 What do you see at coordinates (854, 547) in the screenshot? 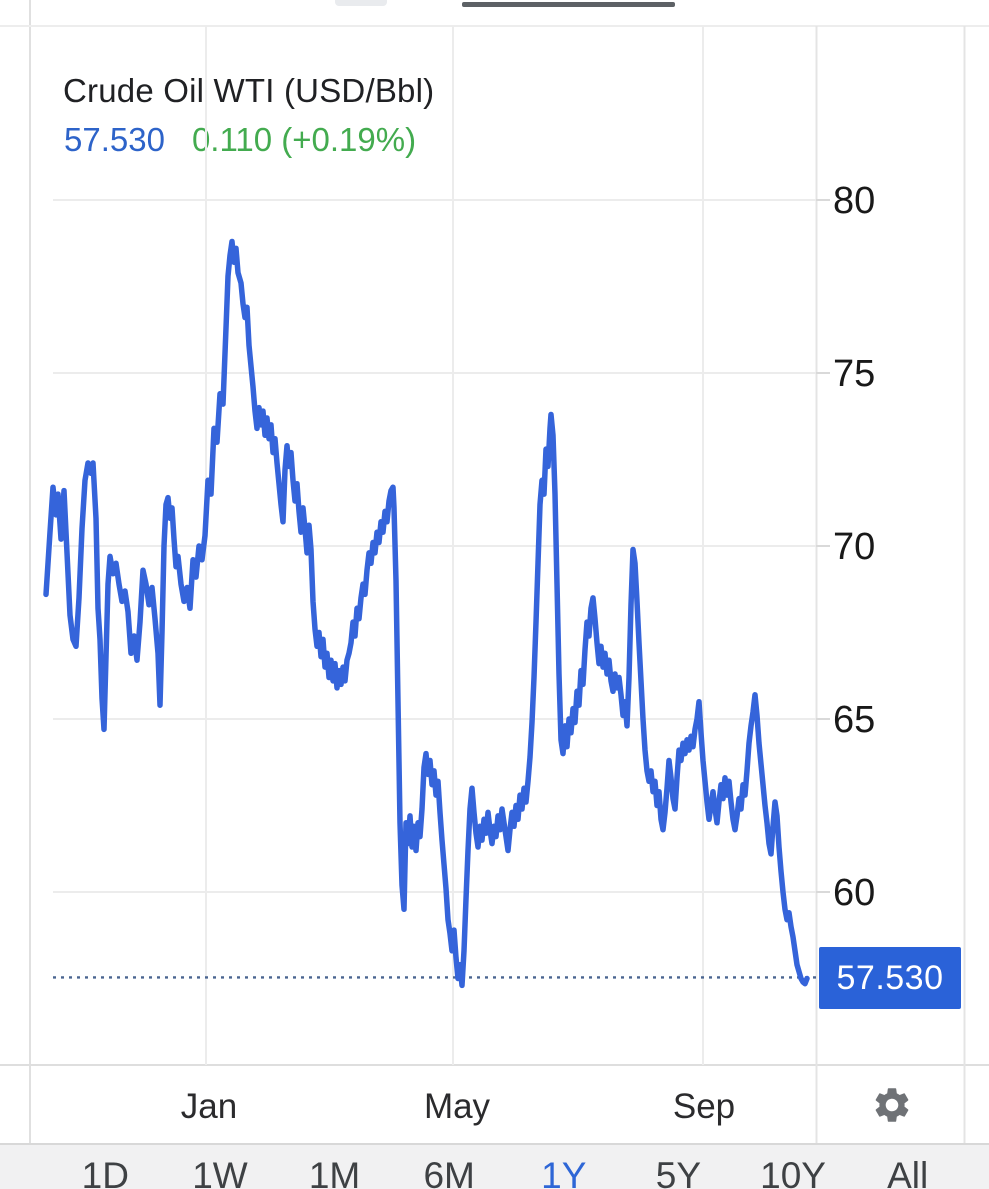
I see `y-axis-label: 70` at bounding box center [854, 547].